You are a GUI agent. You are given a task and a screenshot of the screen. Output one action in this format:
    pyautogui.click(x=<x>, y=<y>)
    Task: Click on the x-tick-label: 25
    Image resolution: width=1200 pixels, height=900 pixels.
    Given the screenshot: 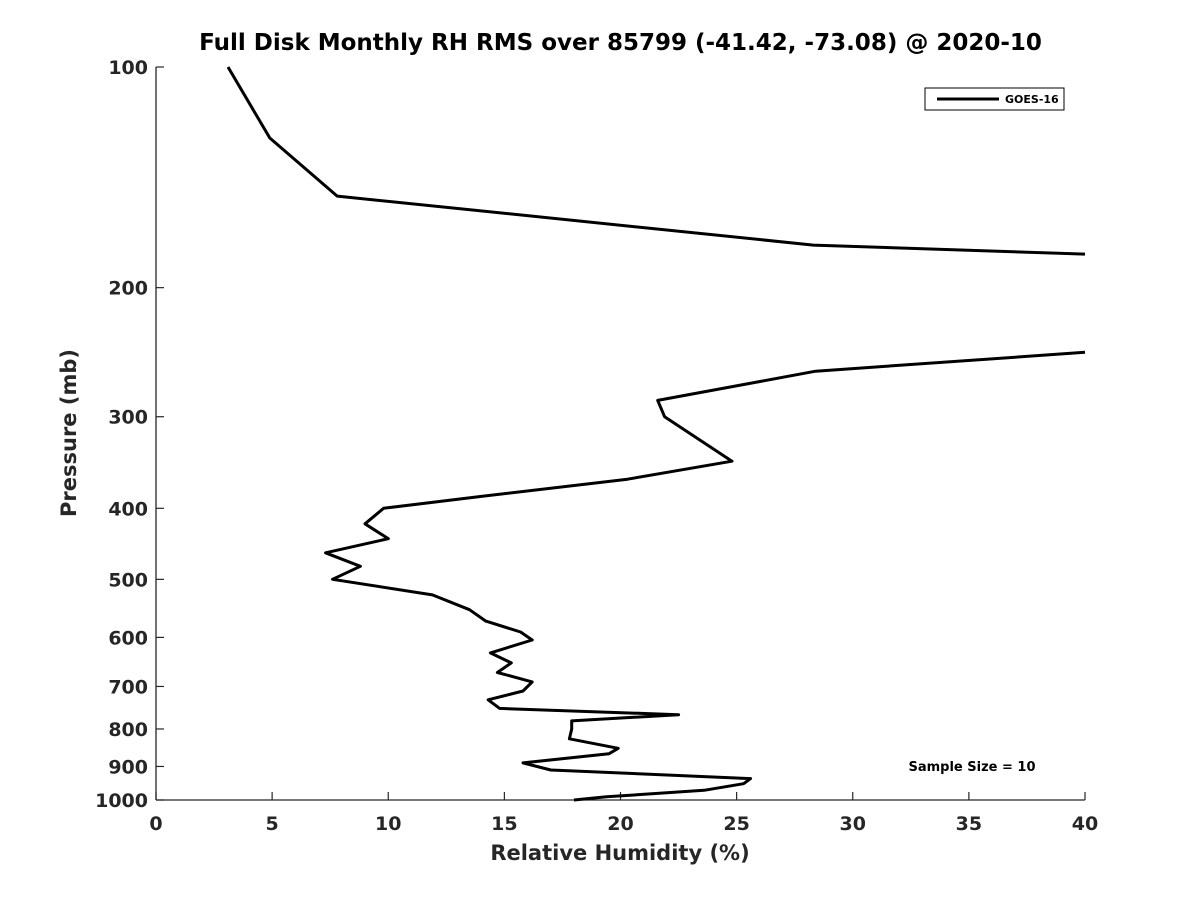 What is the action you would take?
    pyautogui.click(x=736, y=824)
    